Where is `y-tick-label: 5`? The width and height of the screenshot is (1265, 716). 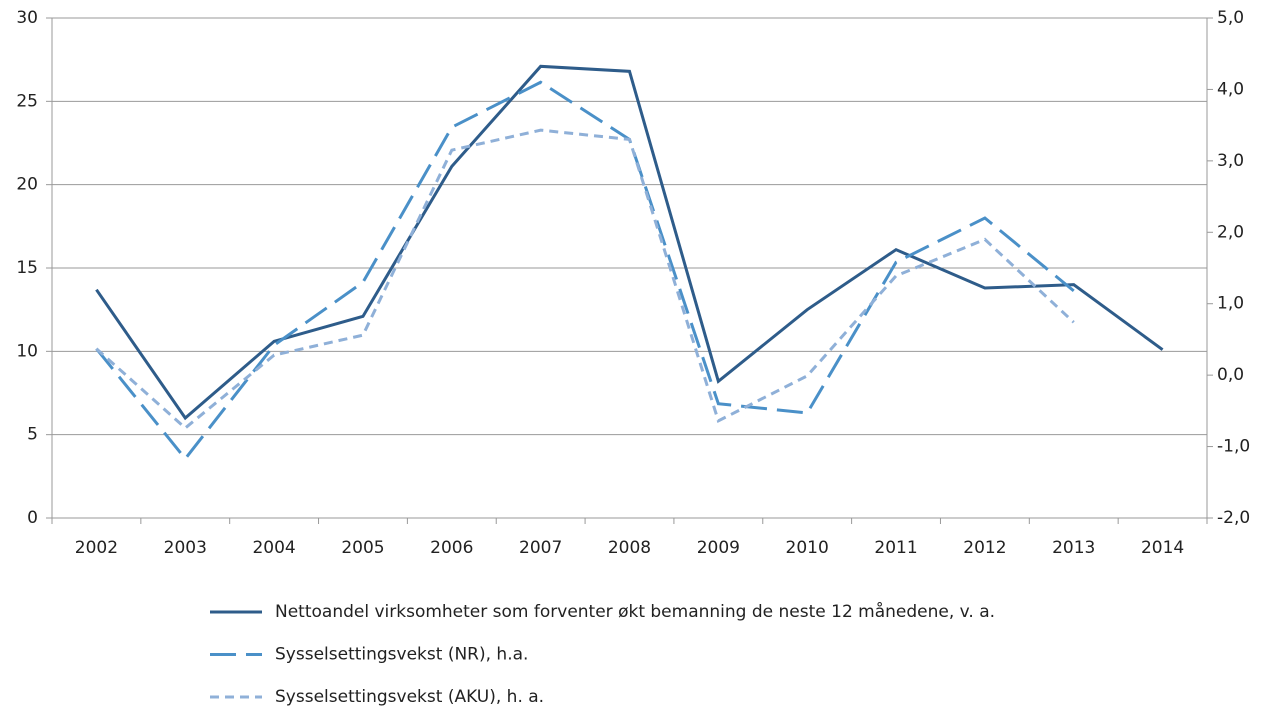 y-tick-label: 5 is located at coordinates (32, 435).